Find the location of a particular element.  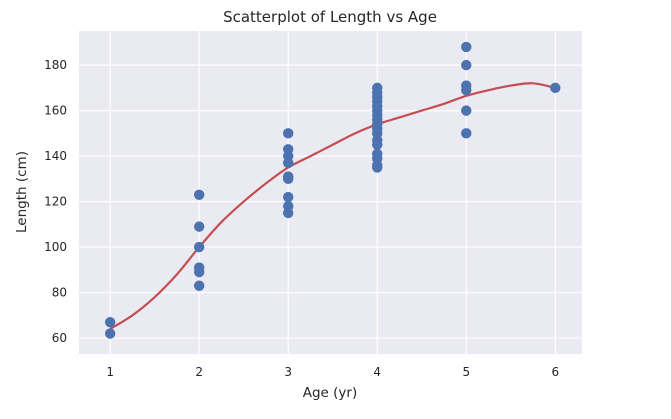

x-tick-label-2: 3 is located at coordinates (288, 372).